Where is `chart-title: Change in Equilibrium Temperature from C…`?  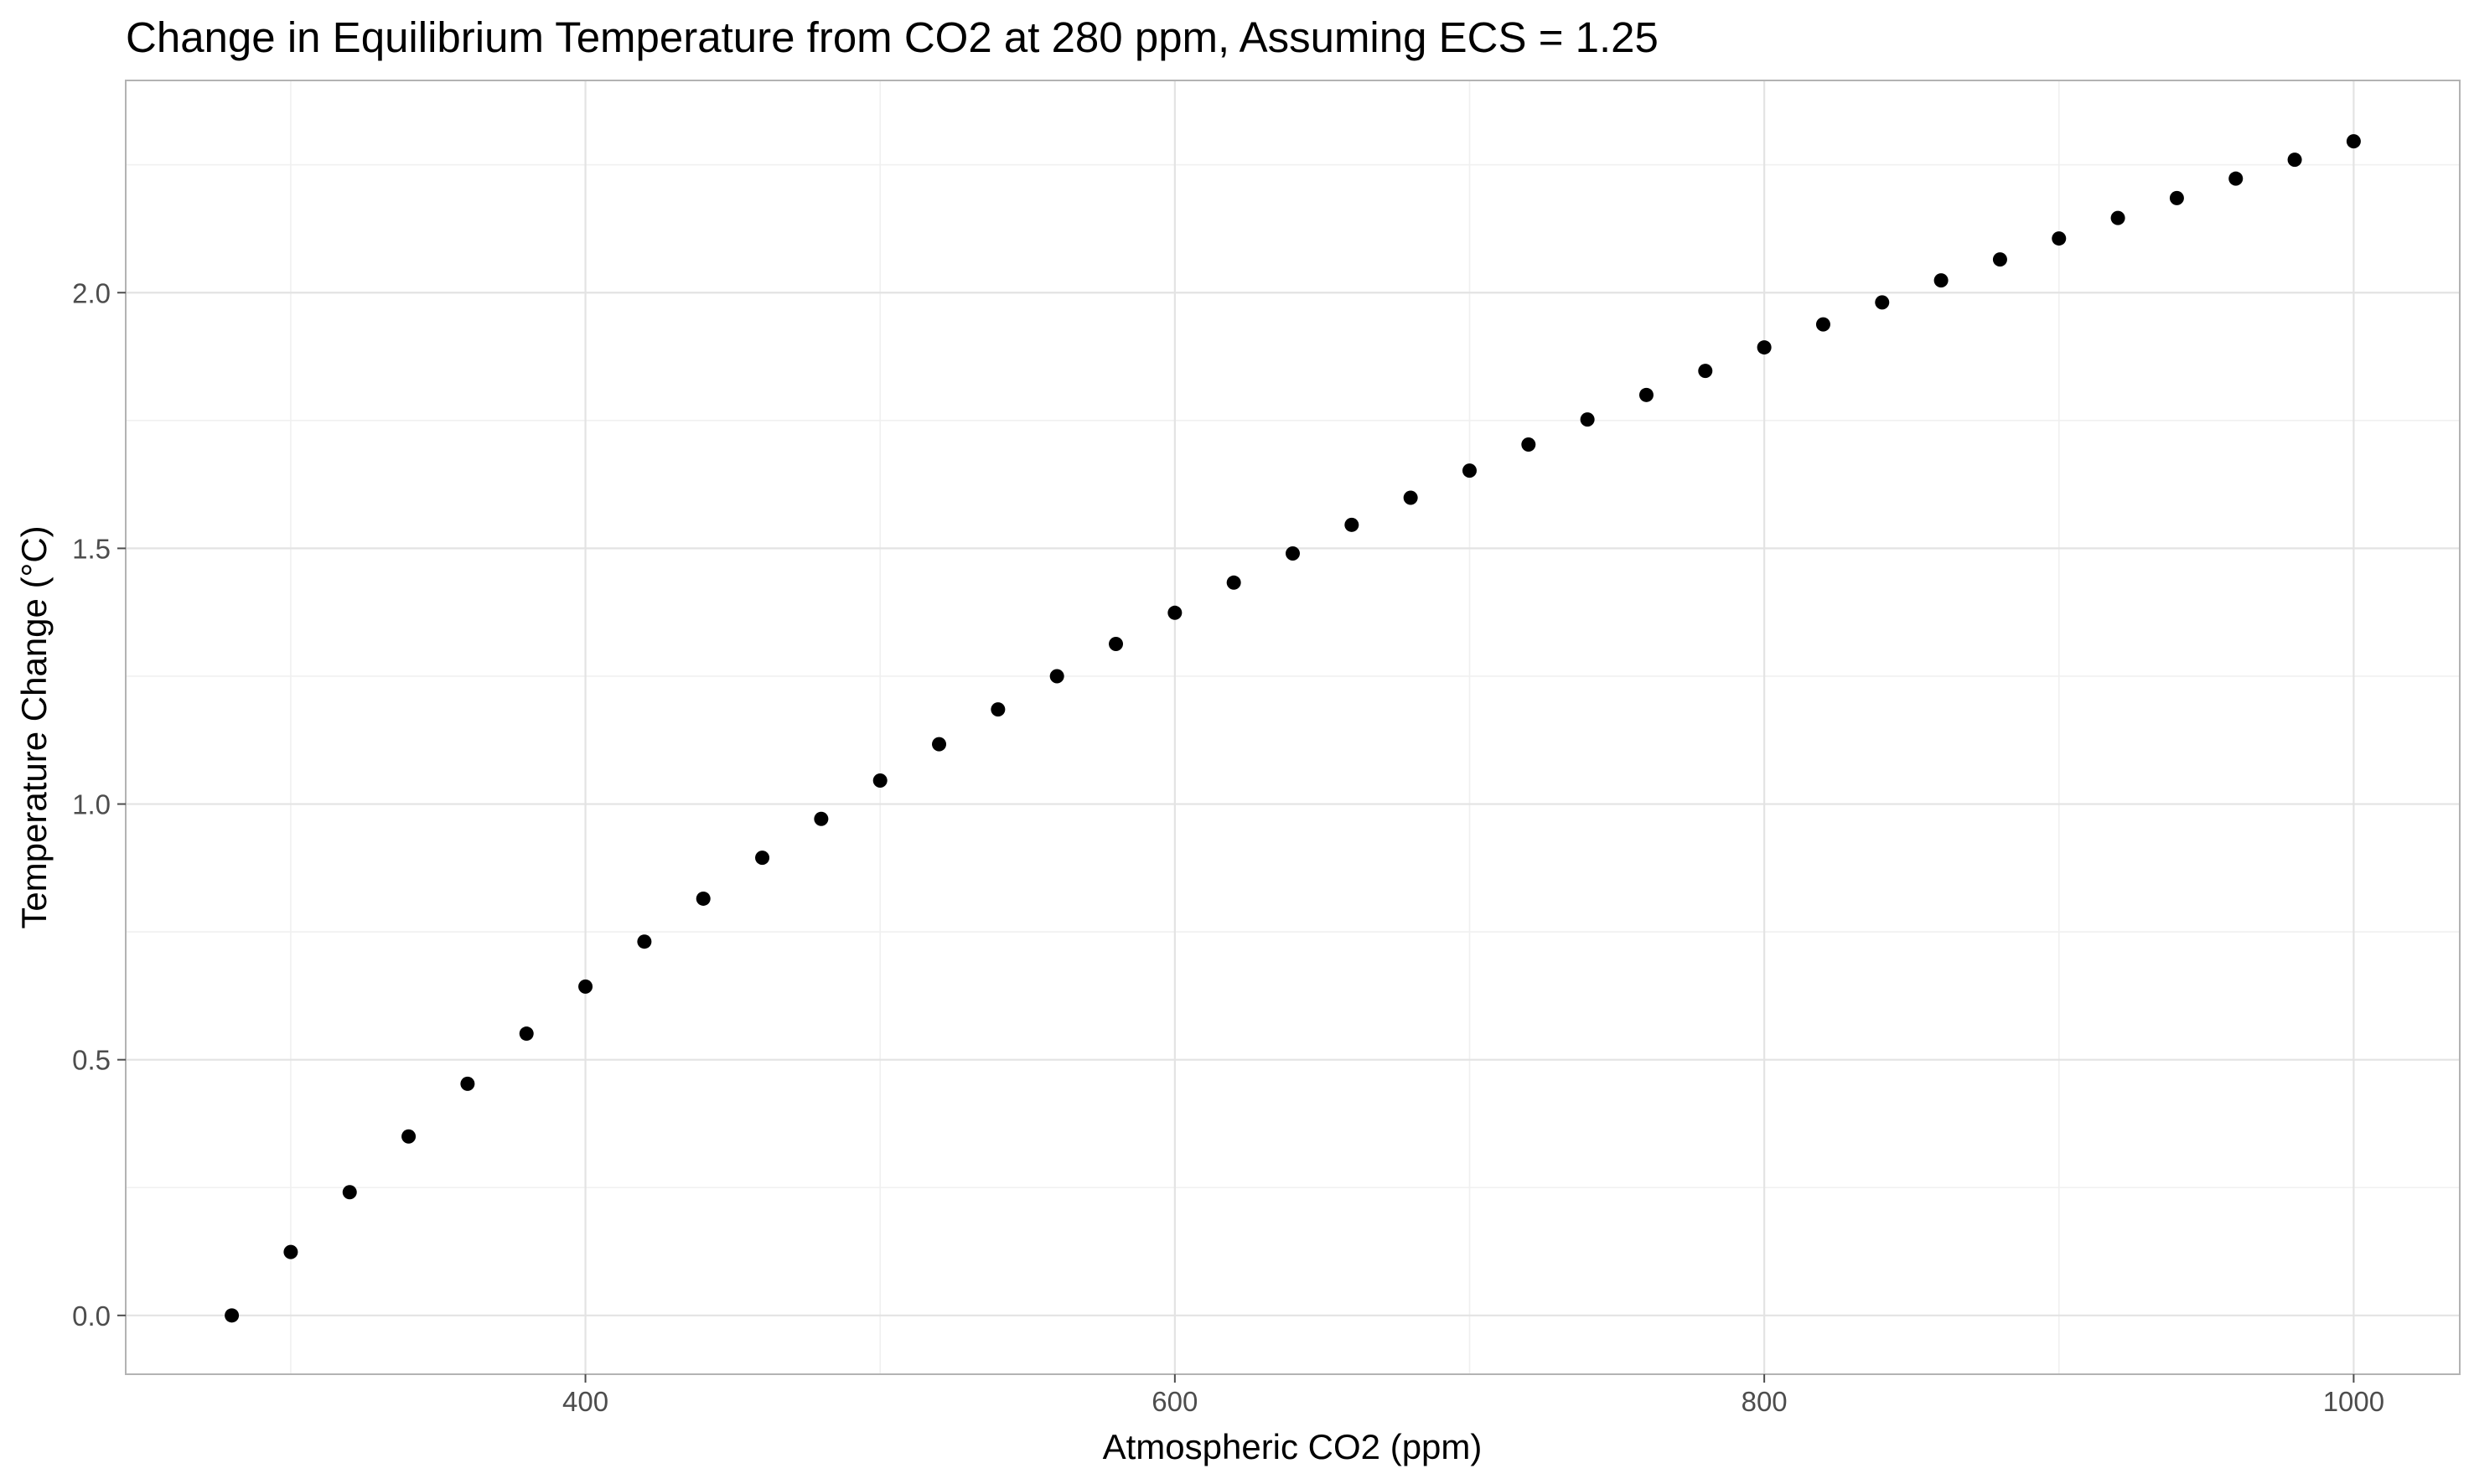 chart-title: Change in Equilibrium Temperature from C… is located at coordinates (893, 37).